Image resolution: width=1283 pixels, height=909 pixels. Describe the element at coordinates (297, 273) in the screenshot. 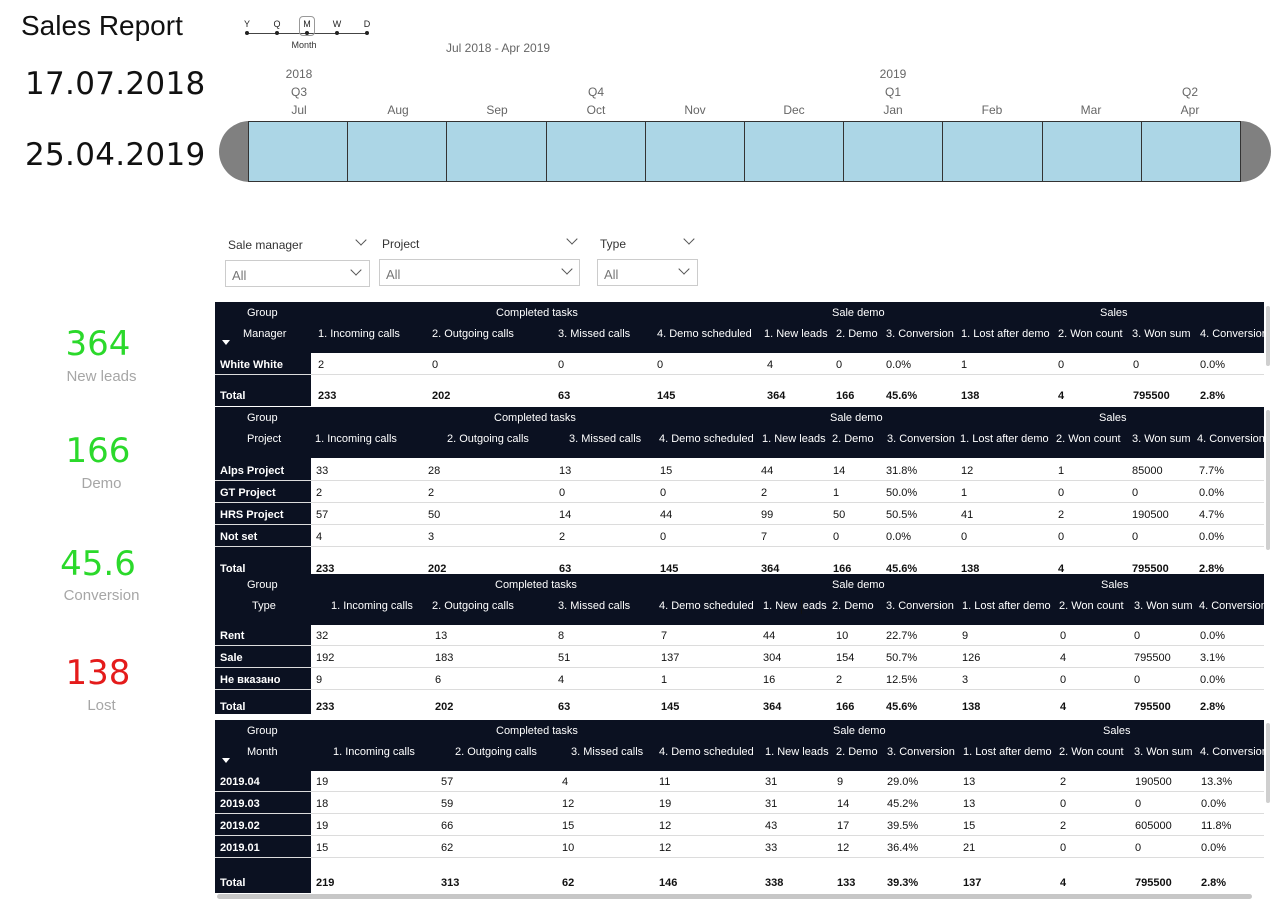

I see `slicer-manager-dropdown: All` at that location.